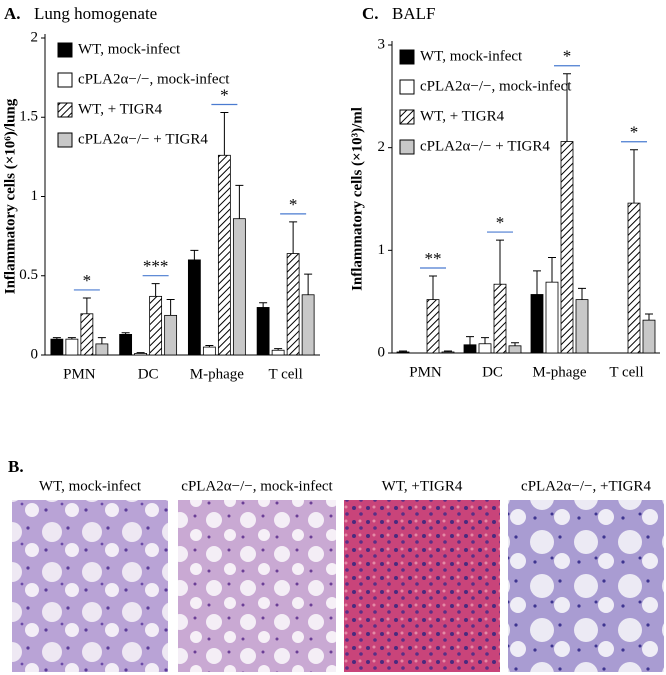  What do you see at coordinates (370, 13) in the screenshot?
I see `panel-label: C.` at bounding box center [370, 13].